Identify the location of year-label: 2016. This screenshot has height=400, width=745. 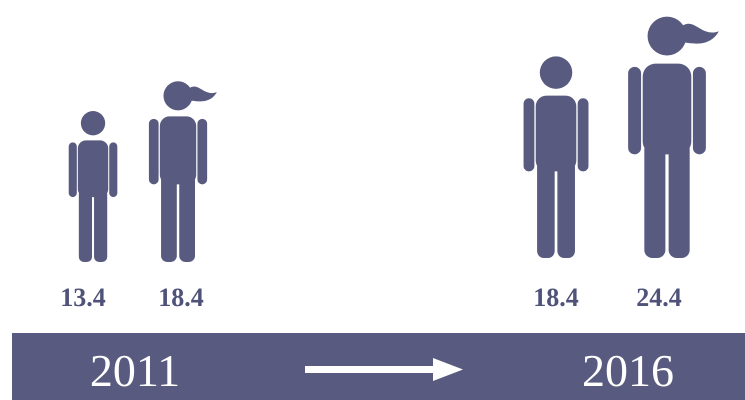
(628, 370).